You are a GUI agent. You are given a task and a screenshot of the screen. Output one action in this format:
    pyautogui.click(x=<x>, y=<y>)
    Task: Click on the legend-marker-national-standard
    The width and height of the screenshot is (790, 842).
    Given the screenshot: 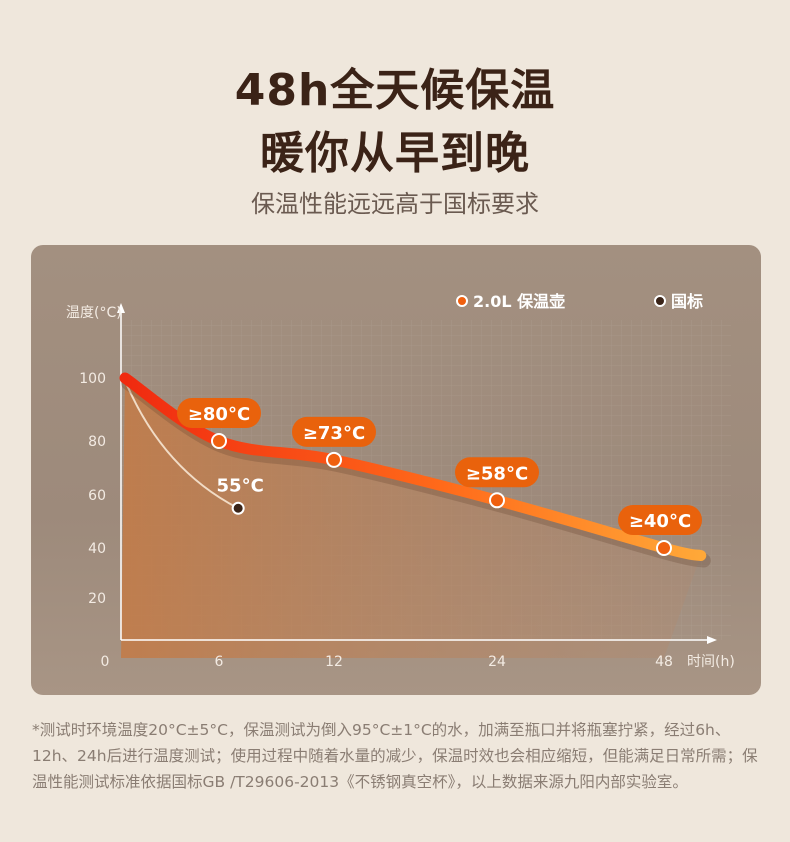 What is the action you would take?
    pyautogui.click(x=660, y=301)
    